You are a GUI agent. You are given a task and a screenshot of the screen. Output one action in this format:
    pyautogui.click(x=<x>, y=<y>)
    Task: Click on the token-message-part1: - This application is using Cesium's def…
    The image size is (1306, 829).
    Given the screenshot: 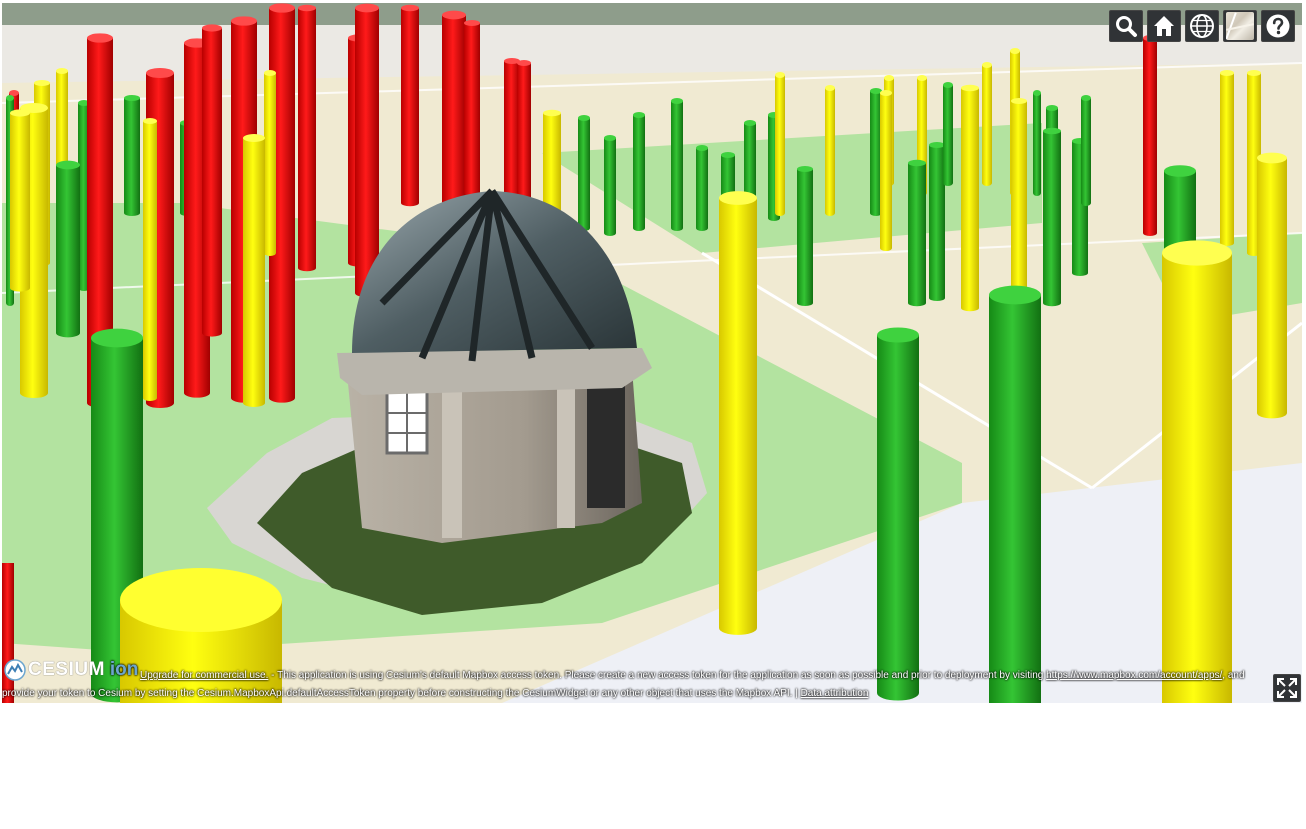 What is the action you would take?
    pyautogui.click(x=657, y=675)
    